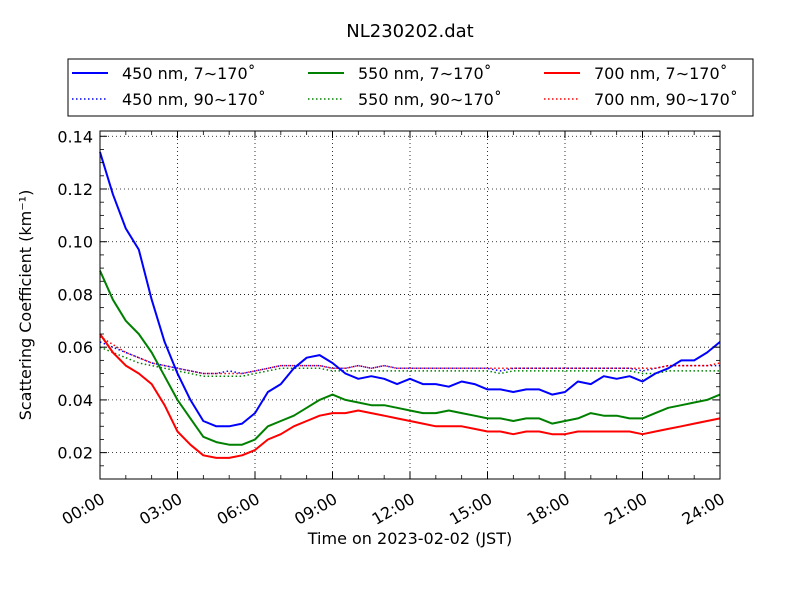 This screenshot has height=600, width=800. Describe the element at coordinates (75, 242) in the screenshot. I see `y-tick-label: 0.10` at that location.